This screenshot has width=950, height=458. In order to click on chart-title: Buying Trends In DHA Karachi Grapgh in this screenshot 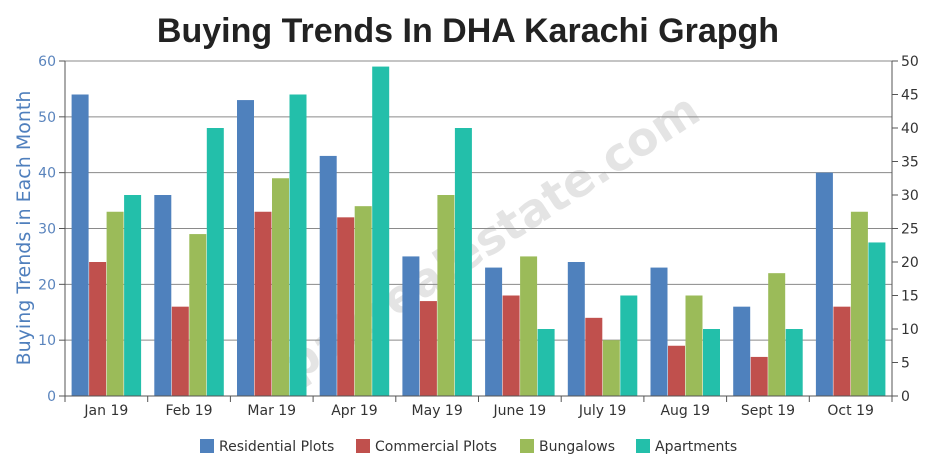, I will do `click(468, 31)`.